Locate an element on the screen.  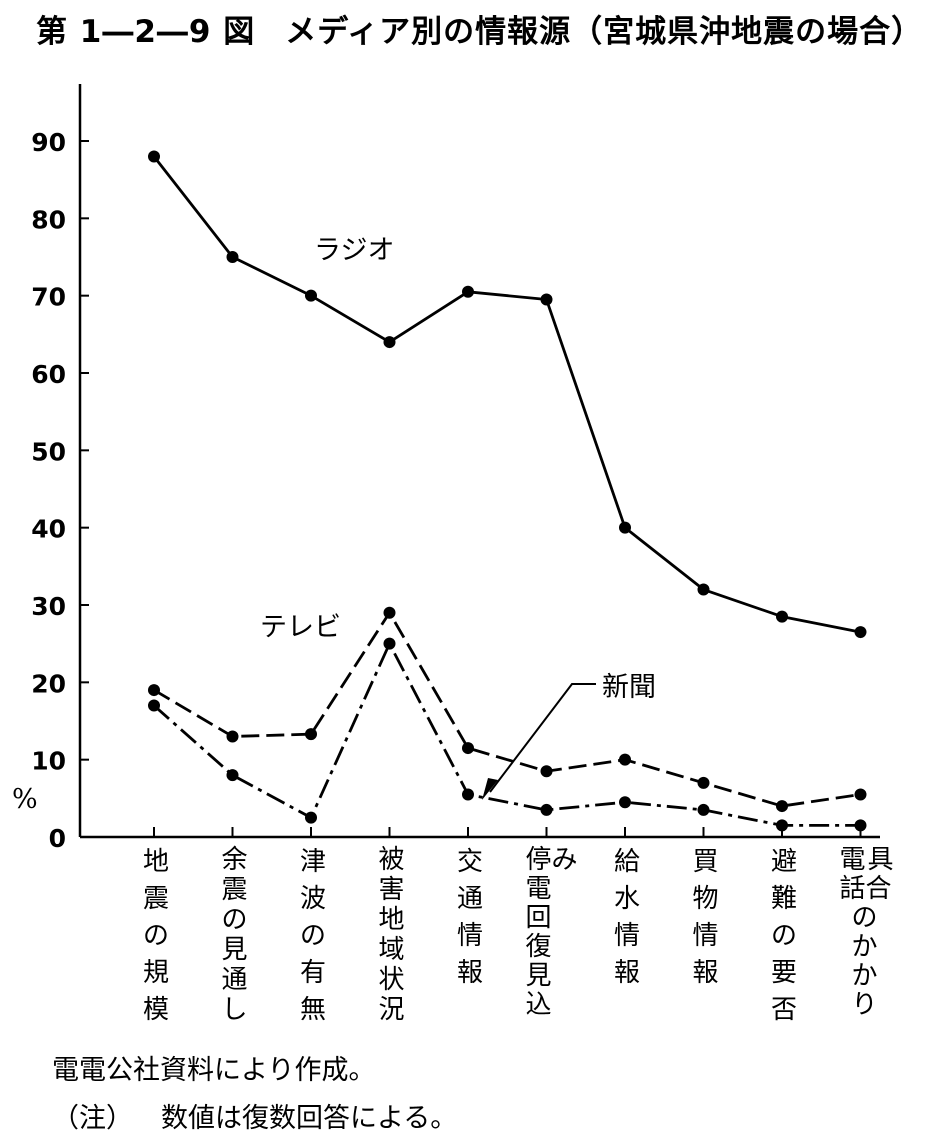
y-tick-label: 40 is located at coordinates (48, 529).